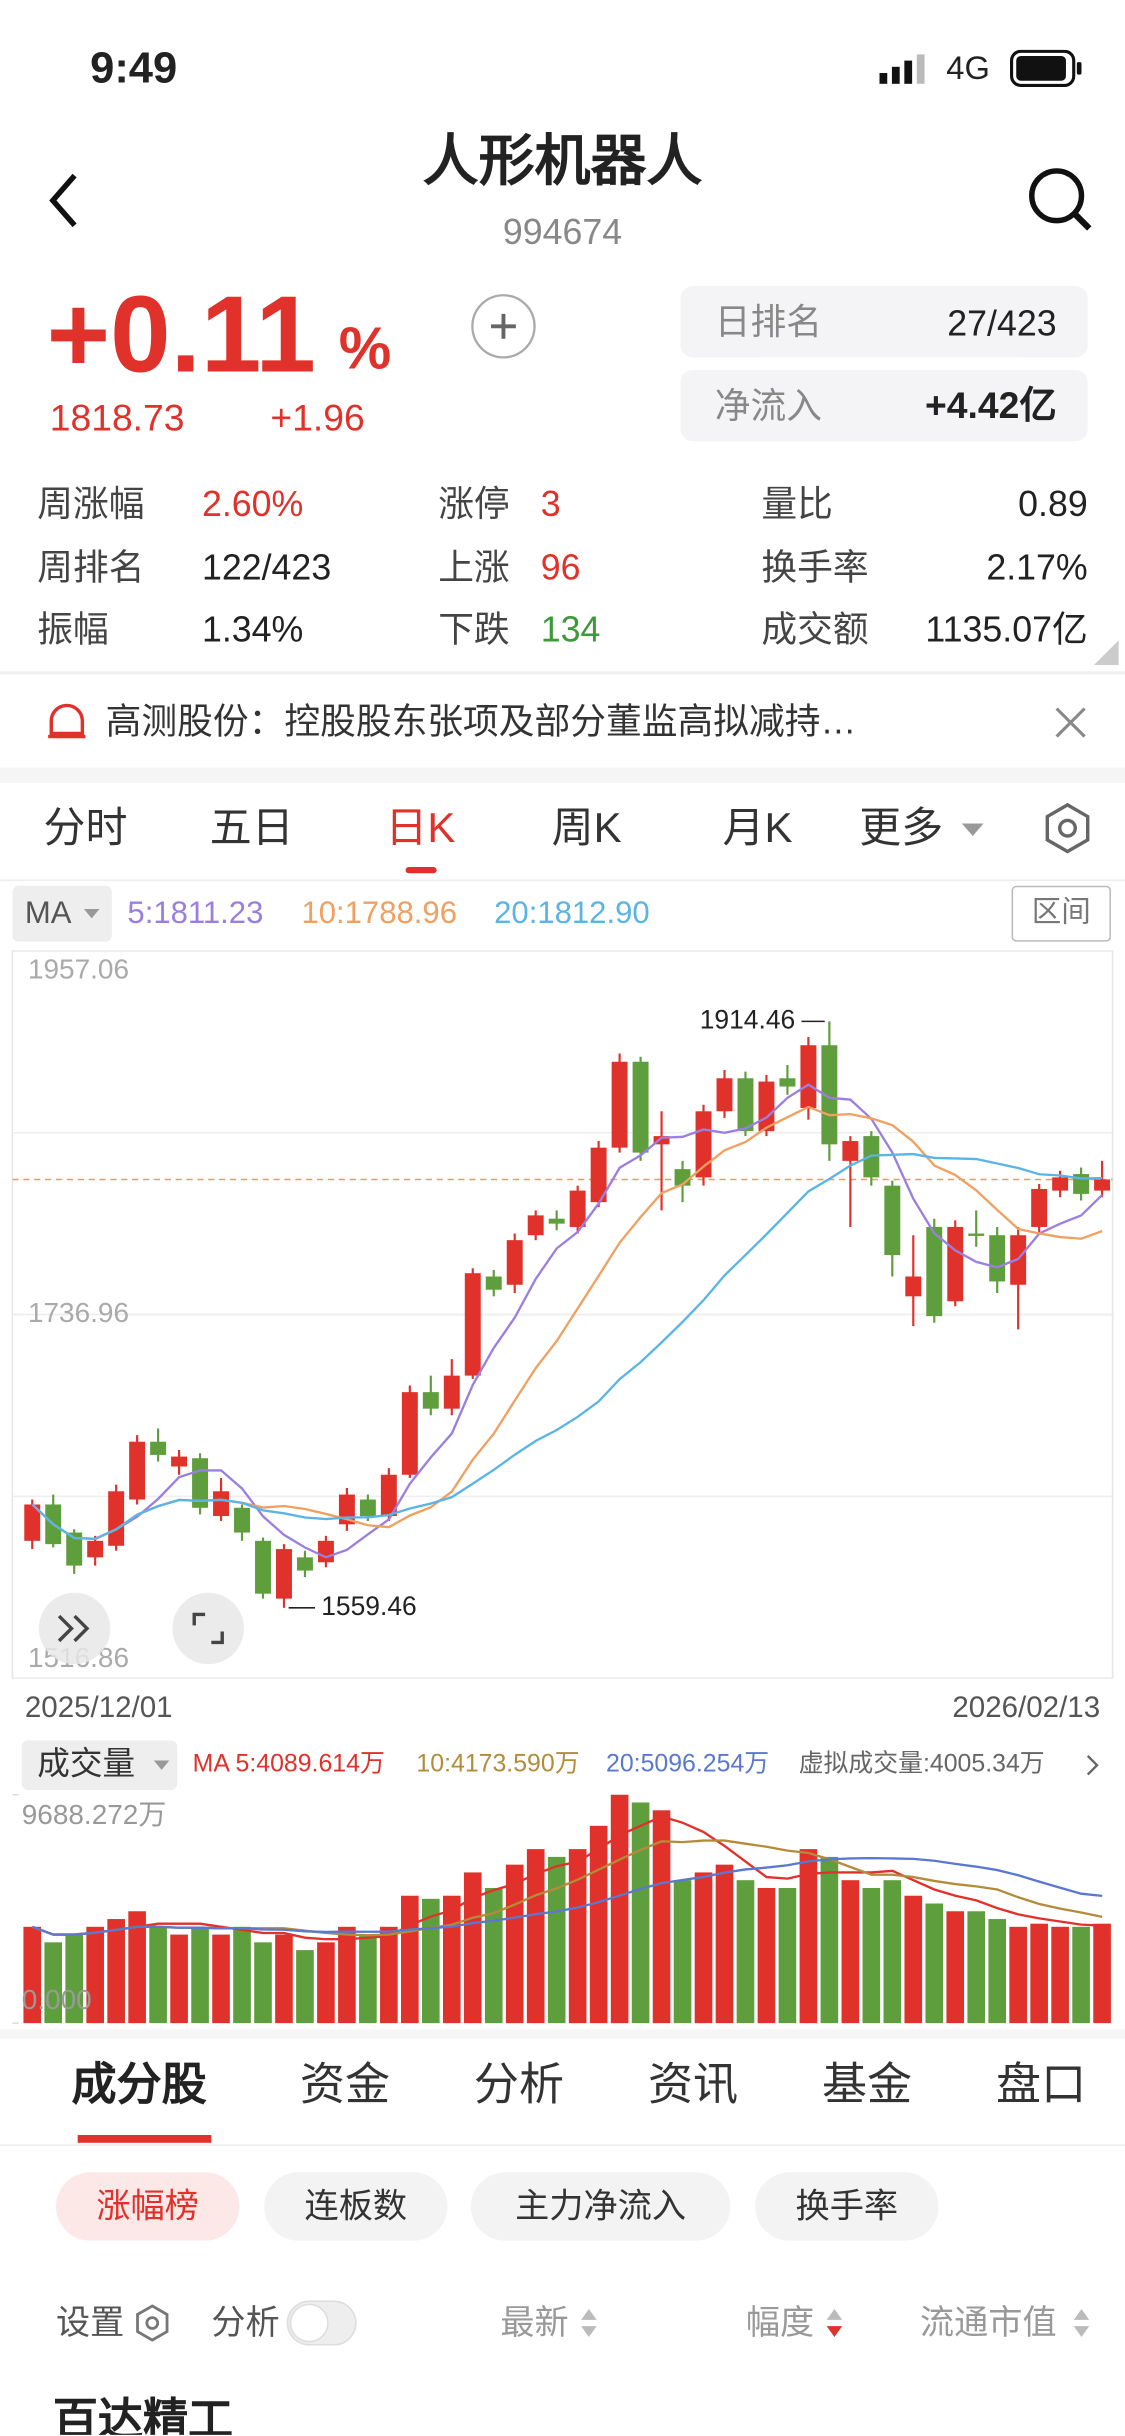 The width and height of the screenshot is (1125, 2436). Describe the element at coordinates (245, 2322) in the screenshot. I see `table-header: 分析` at that location.